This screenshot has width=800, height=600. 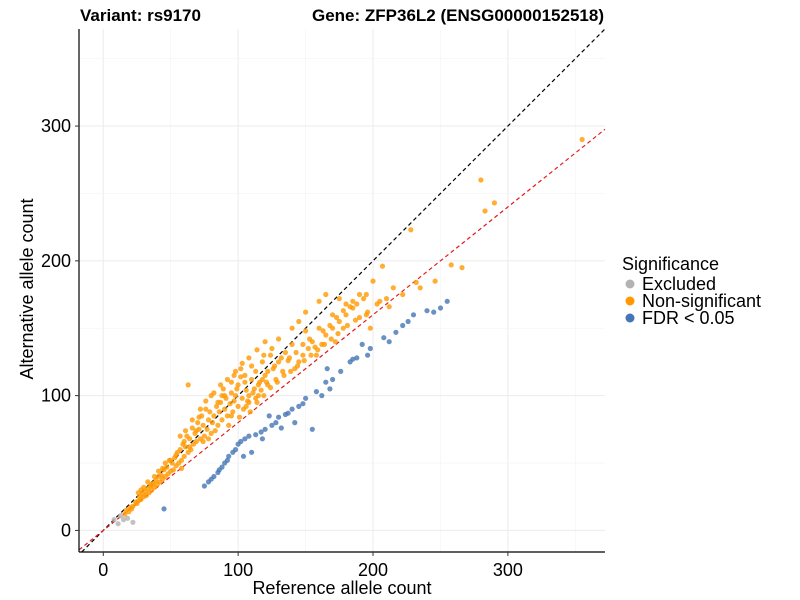 What do you see at coordinates (630, 301) in the screenshot?
I see `legend-key-non-significant` at bounding box center [630, 301].